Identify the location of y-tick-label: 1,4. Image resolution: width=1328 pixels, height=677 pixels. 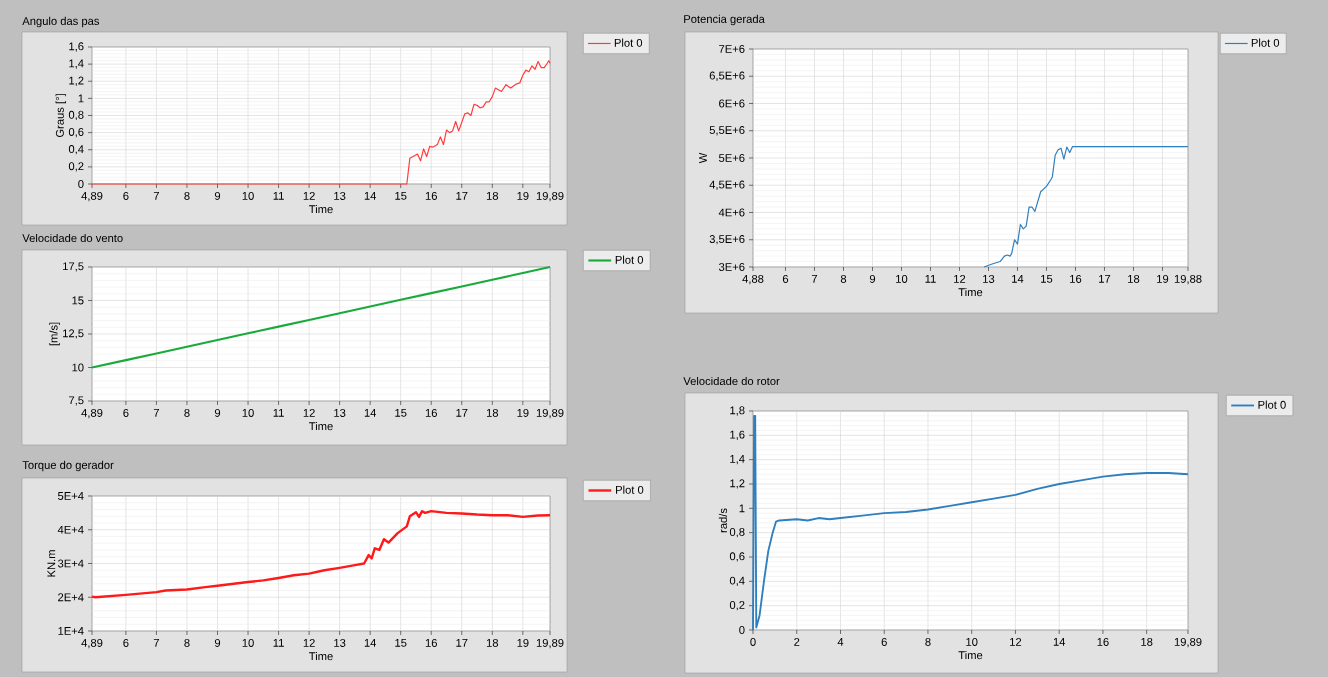
(737, 460).